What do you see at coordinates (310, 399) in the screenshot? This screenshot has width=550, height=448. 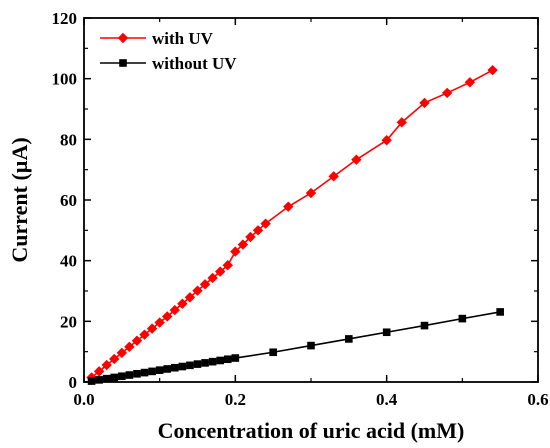 I see `x-tick-labels: 0.0 0.2 0.4 0.6` at bounding box center [310, 399].